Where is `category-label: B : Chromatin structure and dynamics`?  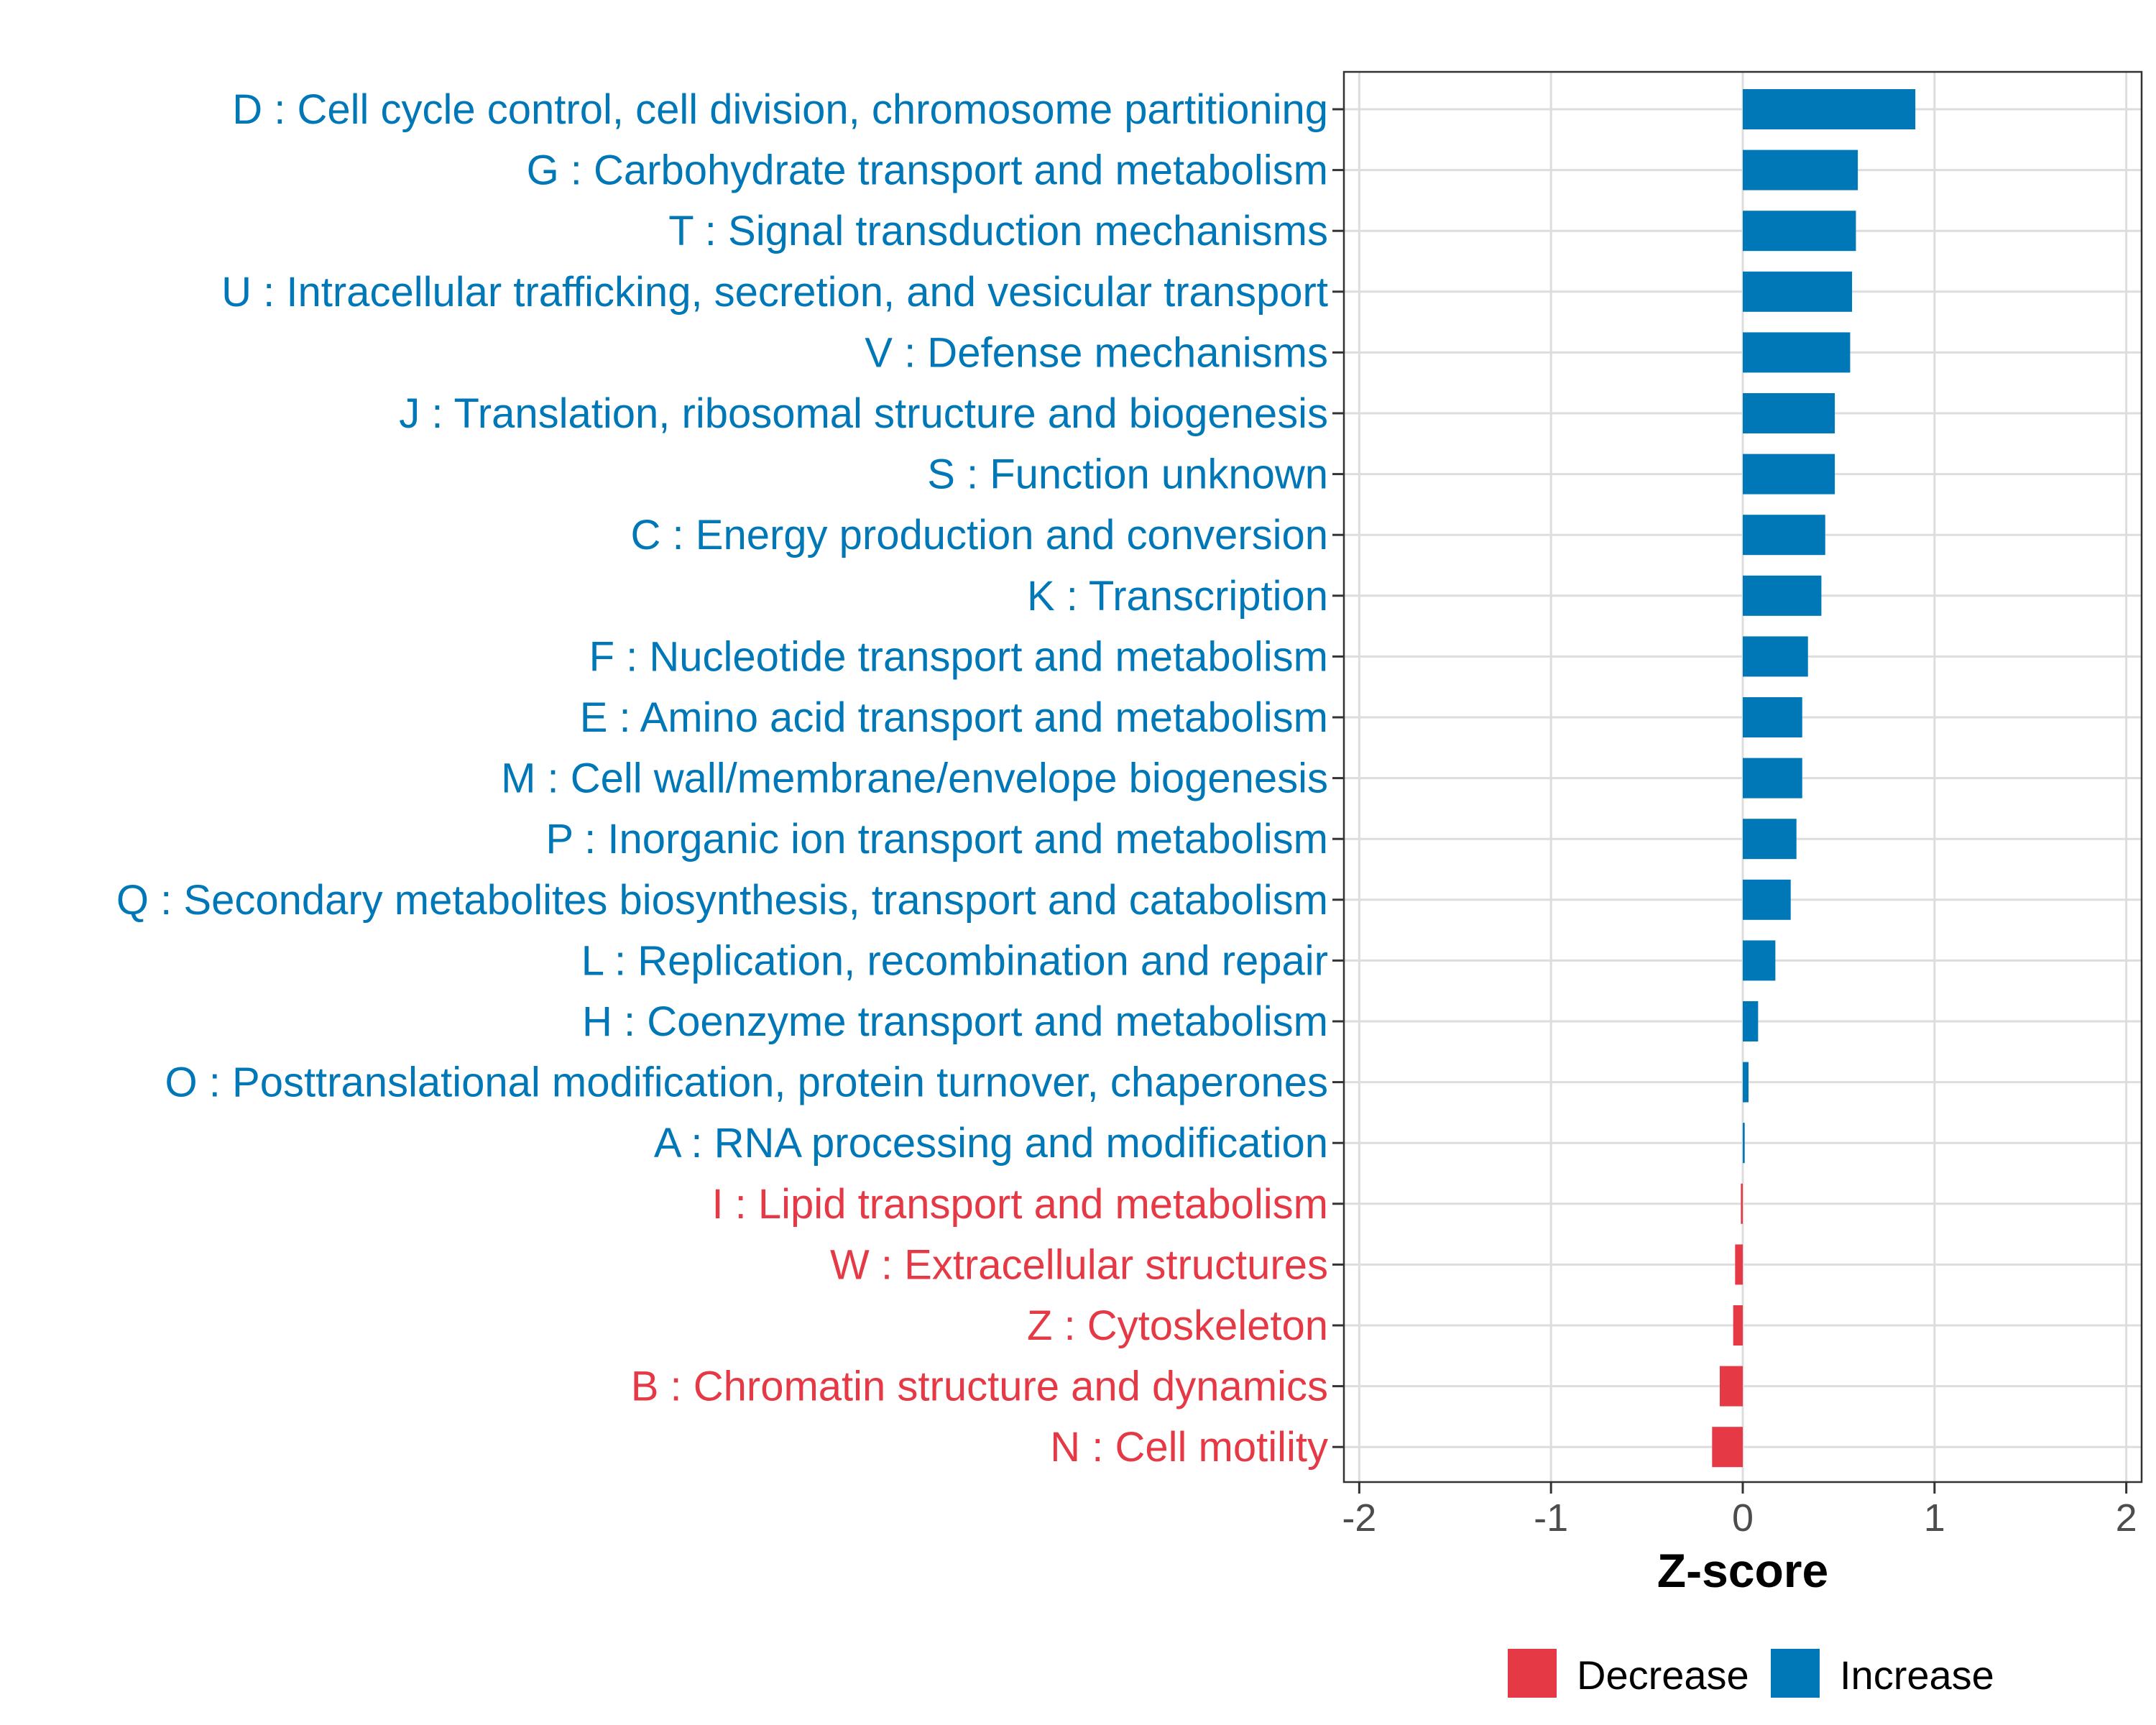 category-label: B : Chromatin structure and dynamics is located at coordinates (980, 1386).